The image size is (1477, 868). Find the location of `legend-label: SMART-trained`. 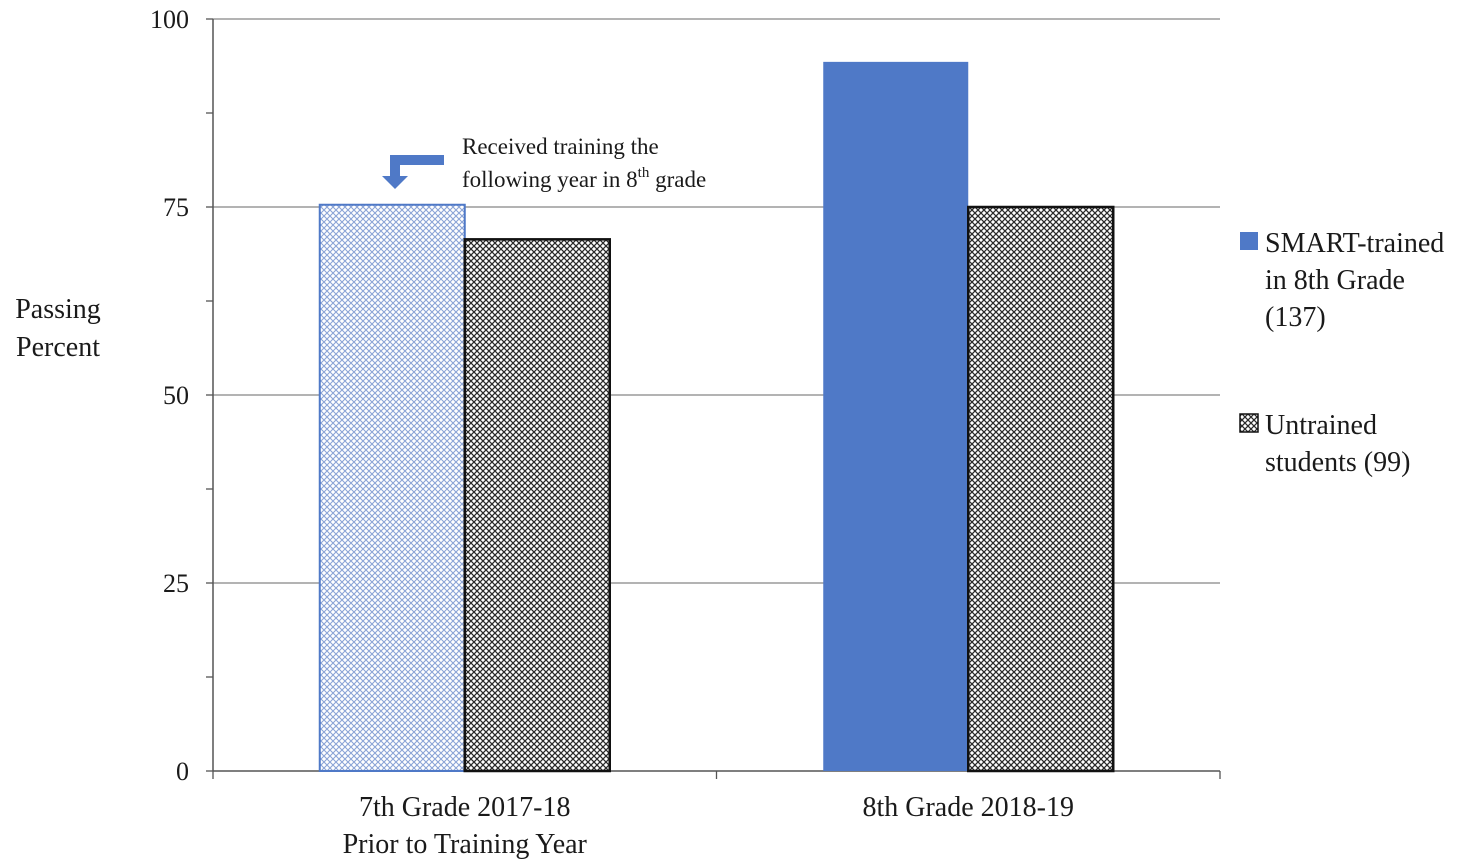

legend-label: SMART-trained is located at coordinates (1354, 243).